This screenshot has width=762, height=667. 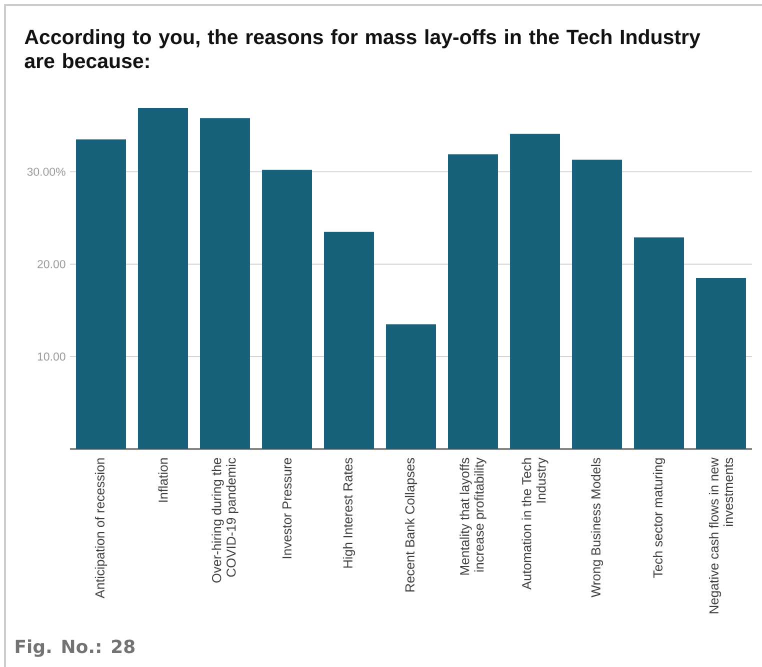 What do you see at coordinates (535, 523) in the screenshot?
I see `x-tick-label: Automation in the Tech Industry` at bounding box center [535, 523].